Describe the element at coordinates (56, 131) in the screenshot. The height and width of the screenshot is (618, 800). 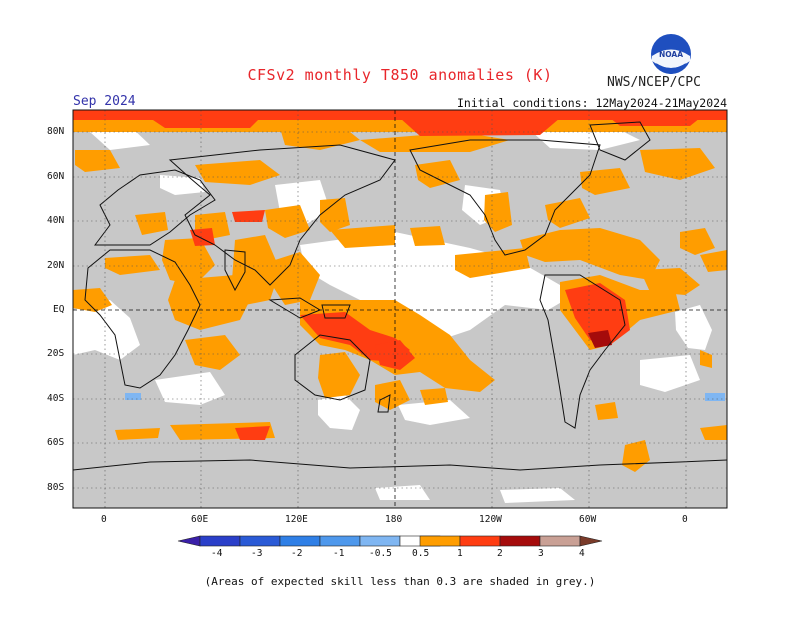
I see `lat-label-80n: 80N` at that location.